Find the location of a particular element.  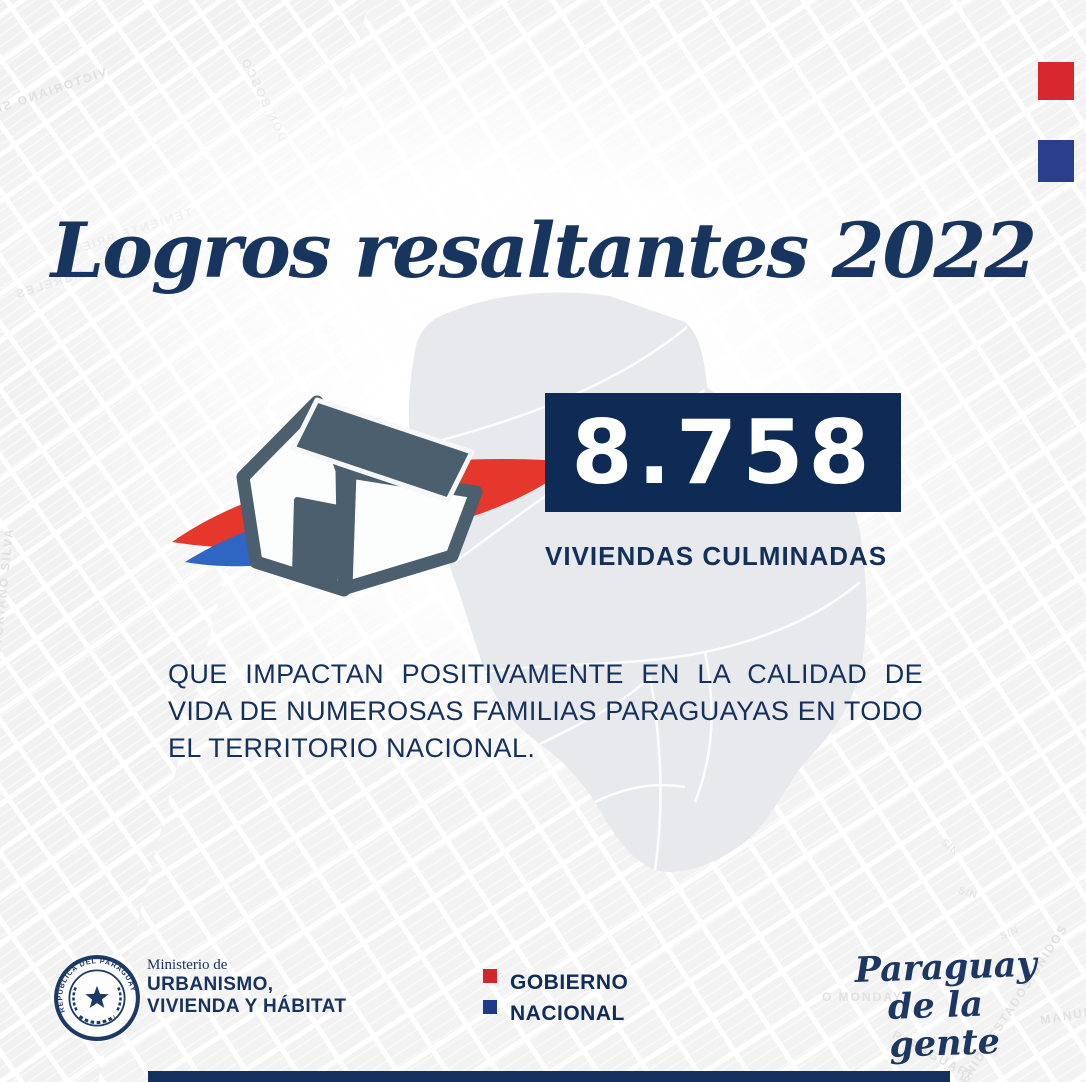

ministry-line-vivienda-habitat: VIVIENDA Y HÁBITAT is located at coordinates (247, 1006).